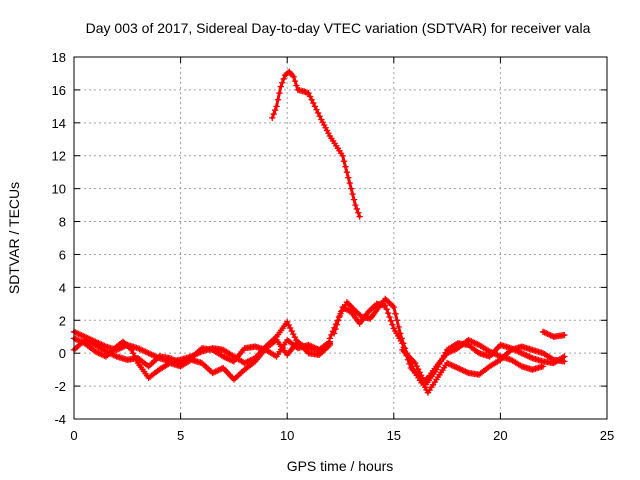 This screenshot has width=640, height=480. I want to click on y-tick-label: -2, so click(60, 386).